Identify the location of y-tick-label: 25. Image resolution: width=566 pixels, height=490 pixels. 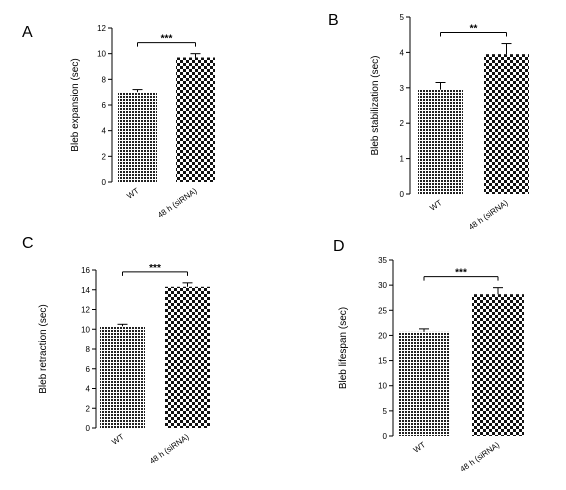
(382, 310).